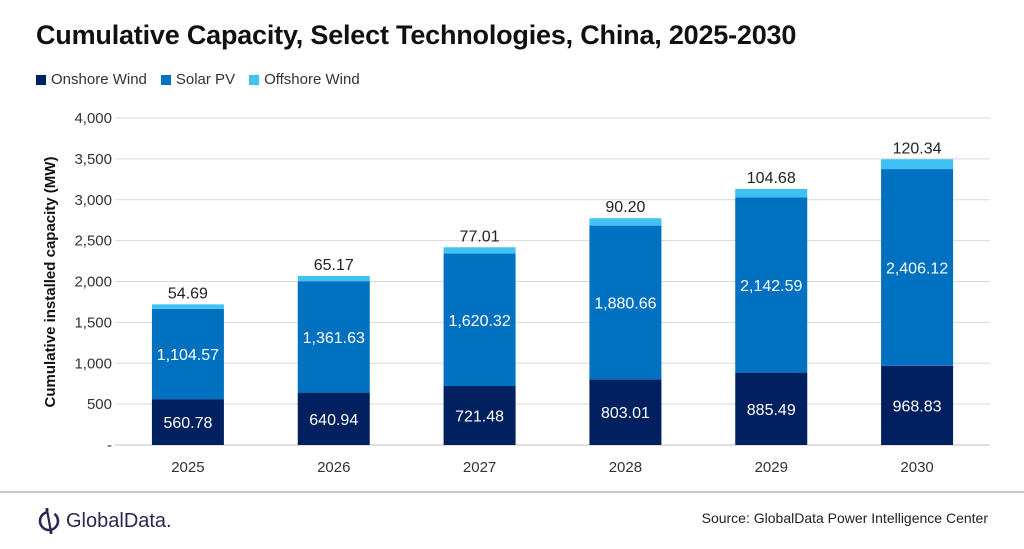  What do you see at coordinates (109, 445) in the screenshot?
I see `y-tick-label: -` at bounding box center [109, 445].